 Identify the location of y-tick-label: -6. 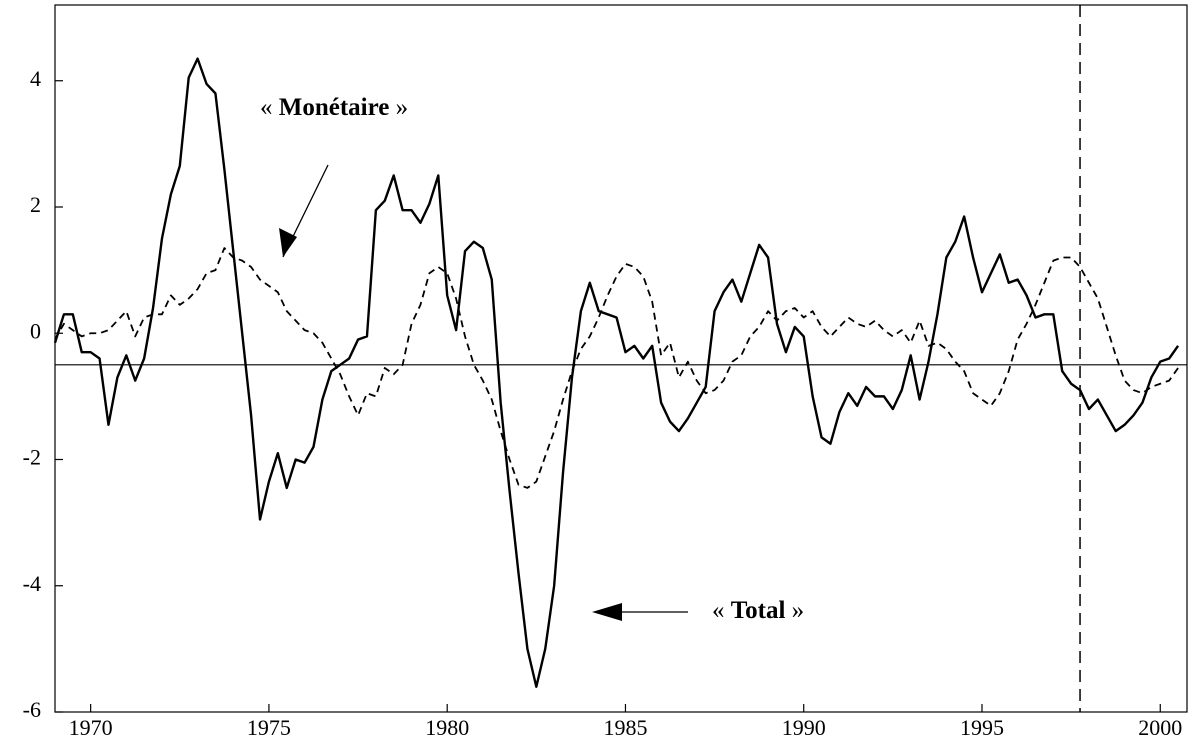
(32, 709).